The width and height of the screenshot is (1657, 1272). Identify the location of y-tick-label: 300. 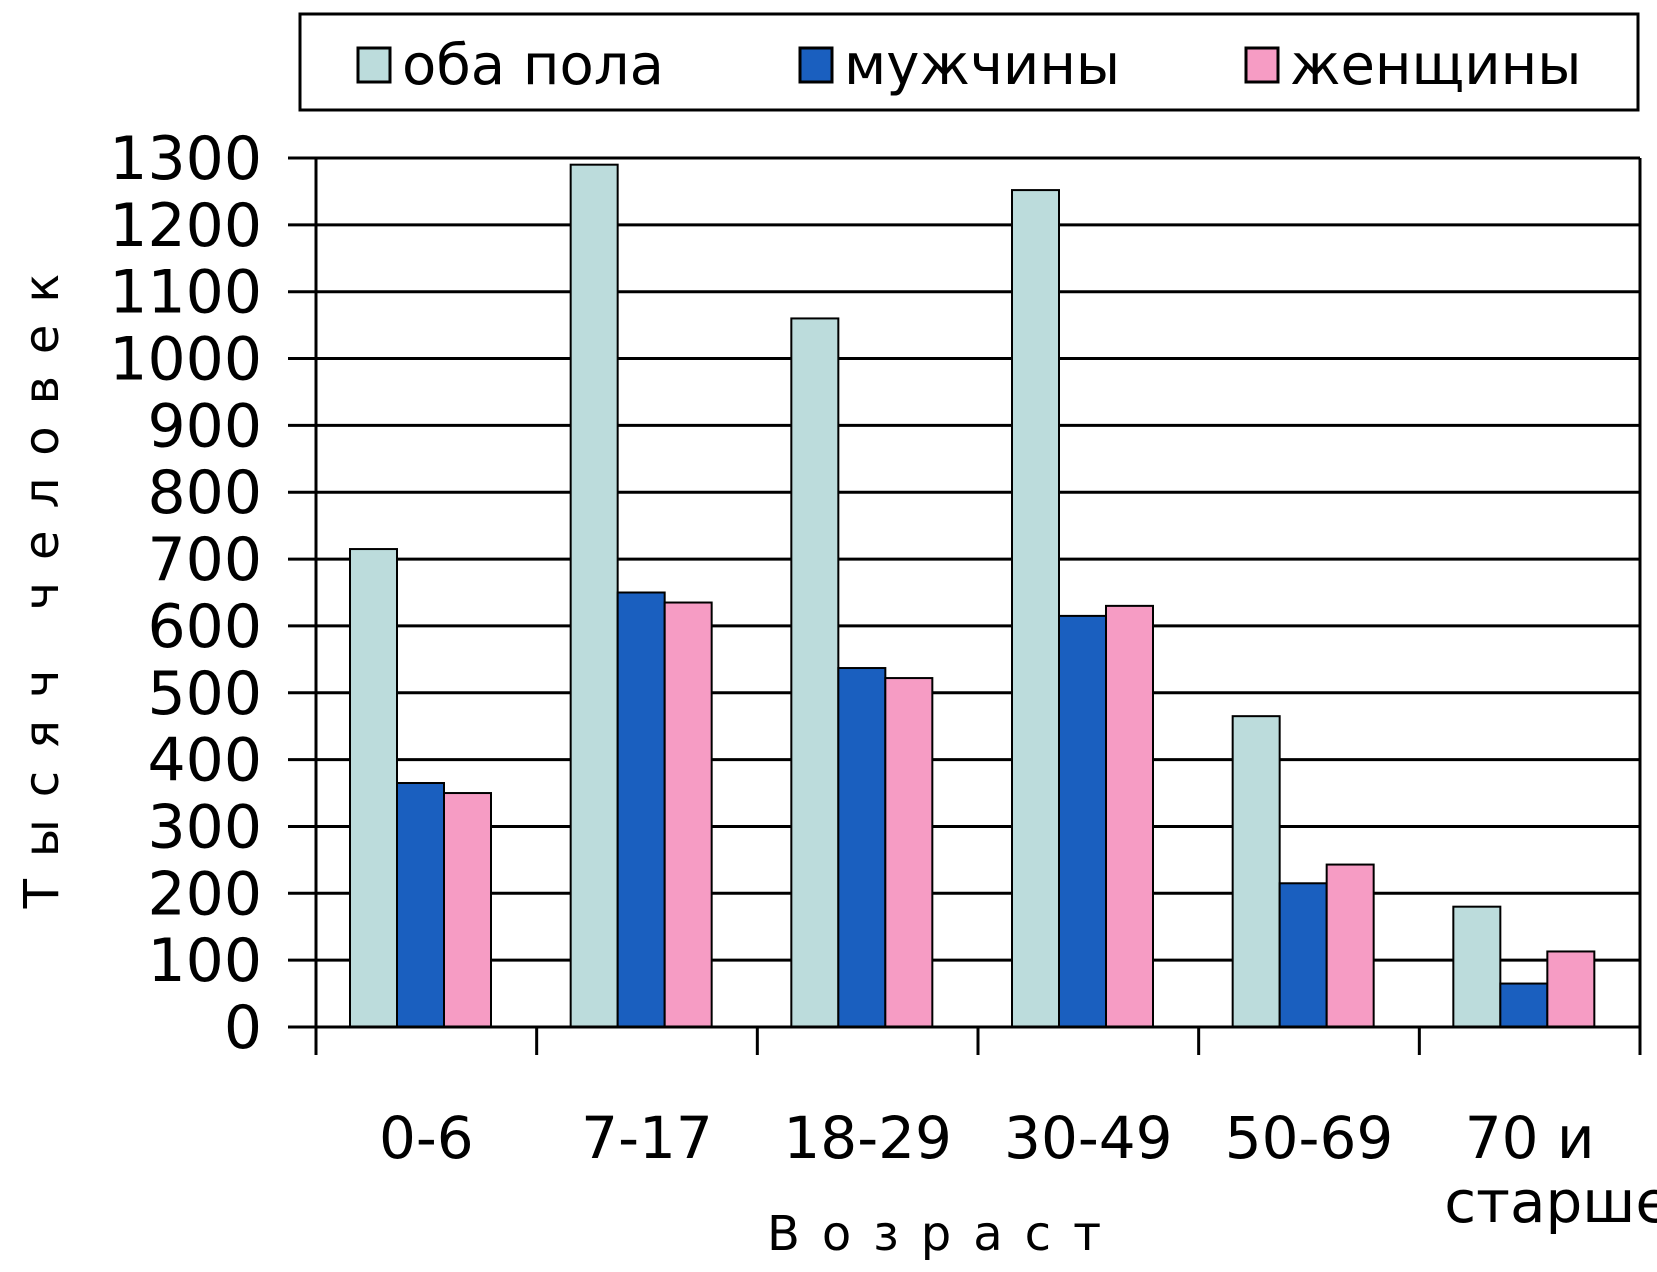
(204, 827).